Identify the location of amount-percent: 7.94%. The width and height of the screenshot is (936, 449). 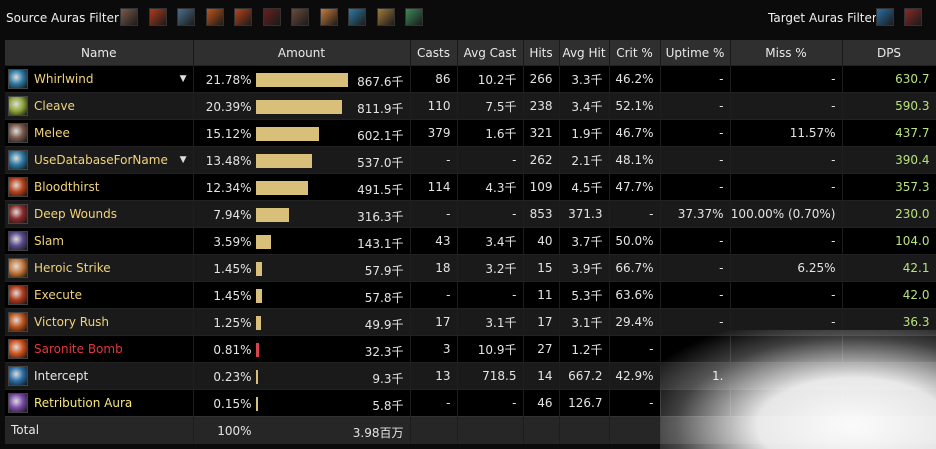
(232, 215).